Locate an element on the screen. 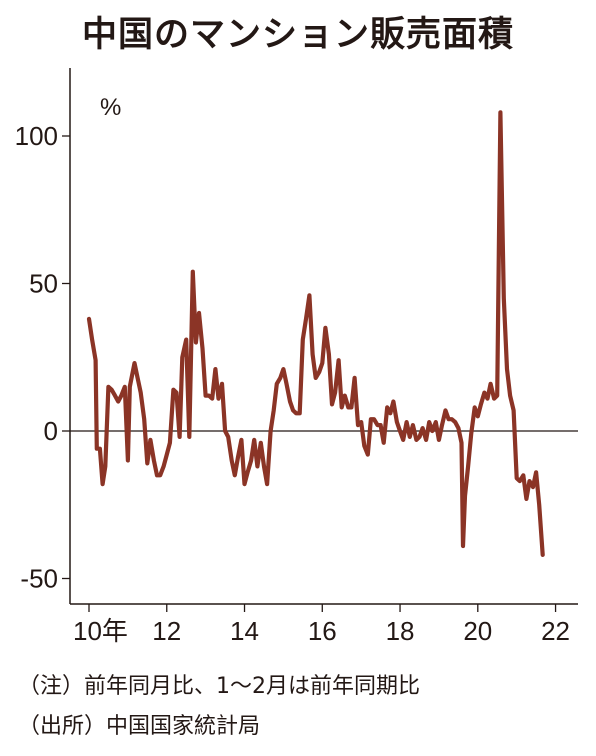  x-tick-label: 16 is located at coordinates (322, 631).